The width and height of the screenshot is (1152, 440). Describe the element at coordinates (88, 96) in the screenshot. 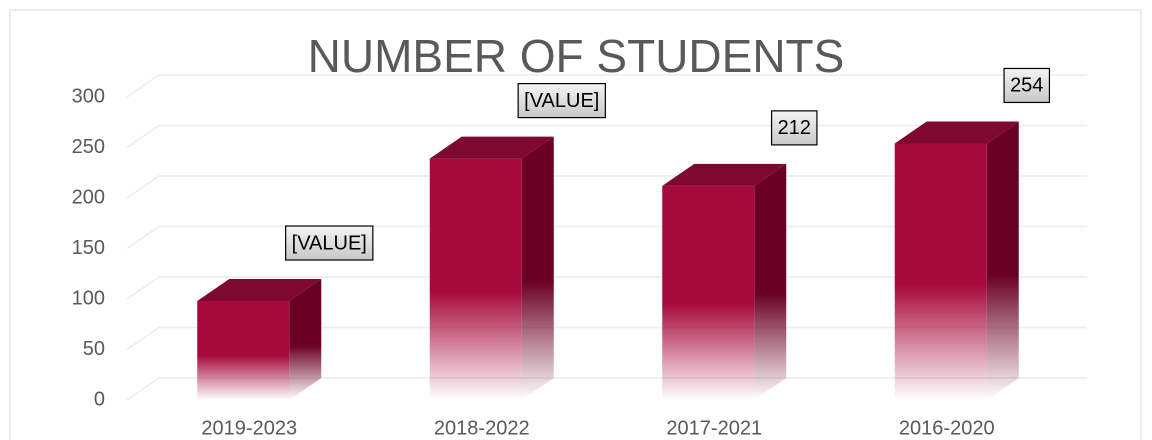

I see `y-tick-label: 300` at that location.